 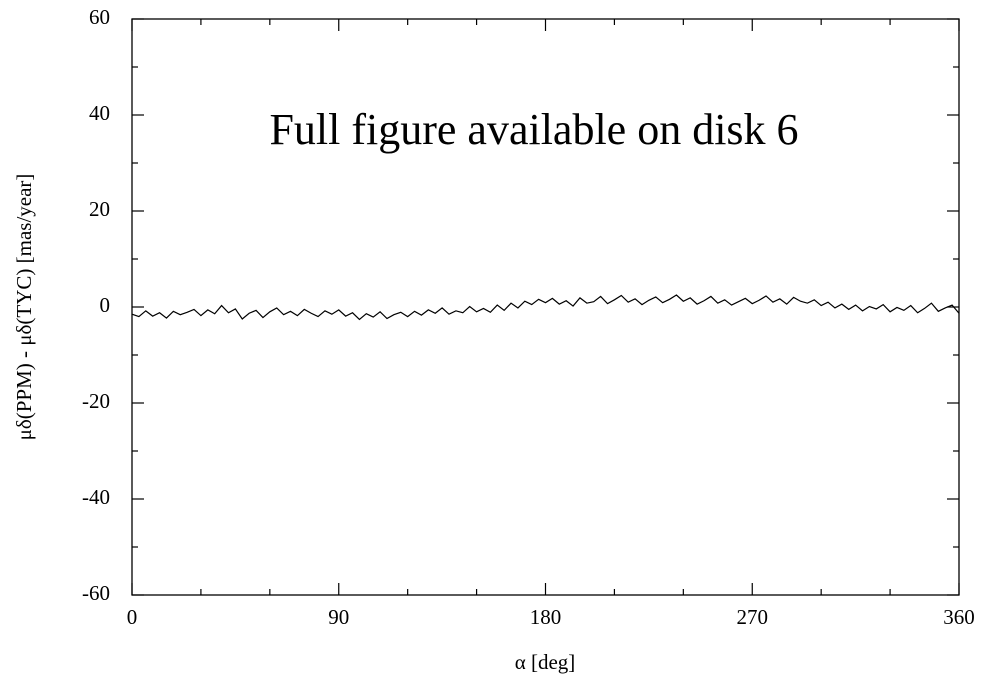 I want to click on annotation: Full figure available on disk 6, so click(x=533, y=129).